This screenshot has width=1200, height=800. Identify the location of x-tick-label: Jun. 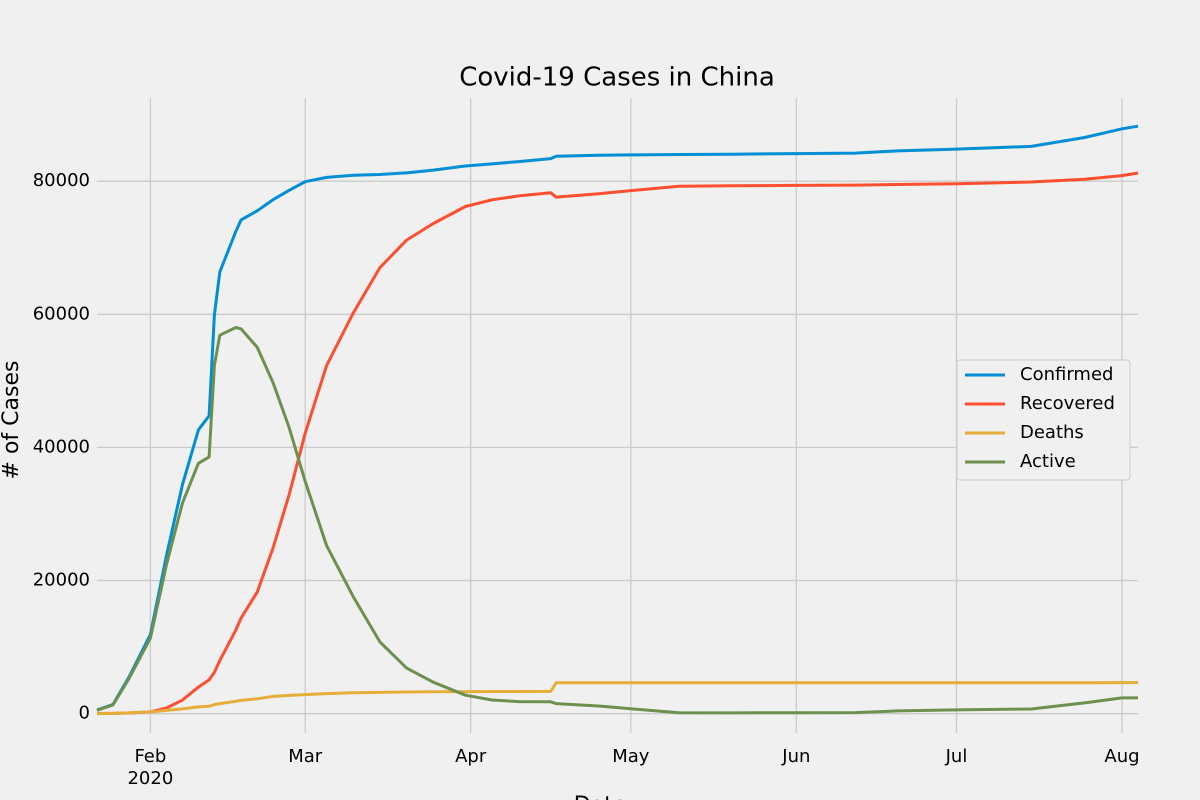
(795, 756).